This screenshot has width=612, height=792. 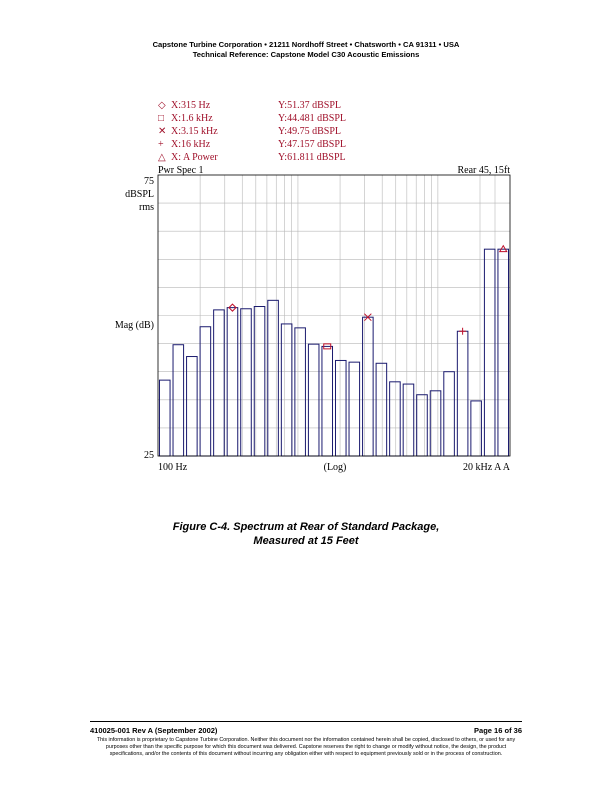 I want to click on legend-x-label: X: A Power, so click(x=194, y=157).